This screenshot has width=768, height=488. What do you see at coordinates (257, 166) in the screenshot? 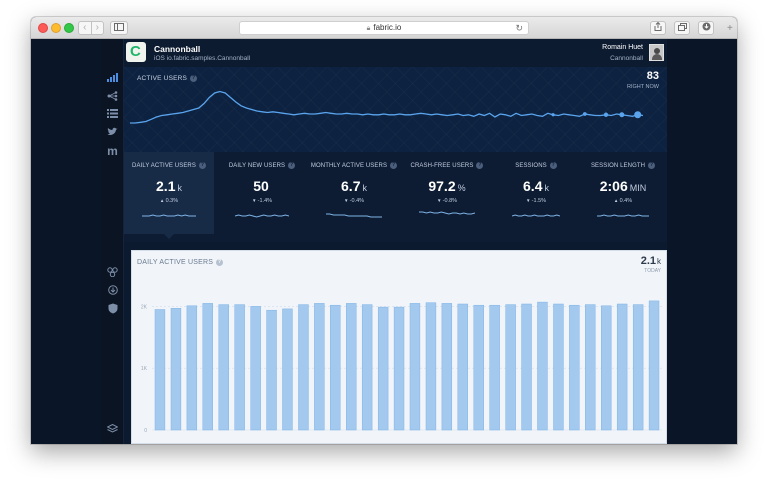
I see `kpi-label: DAILY NEW USERS` at bounding box center [257, 166].